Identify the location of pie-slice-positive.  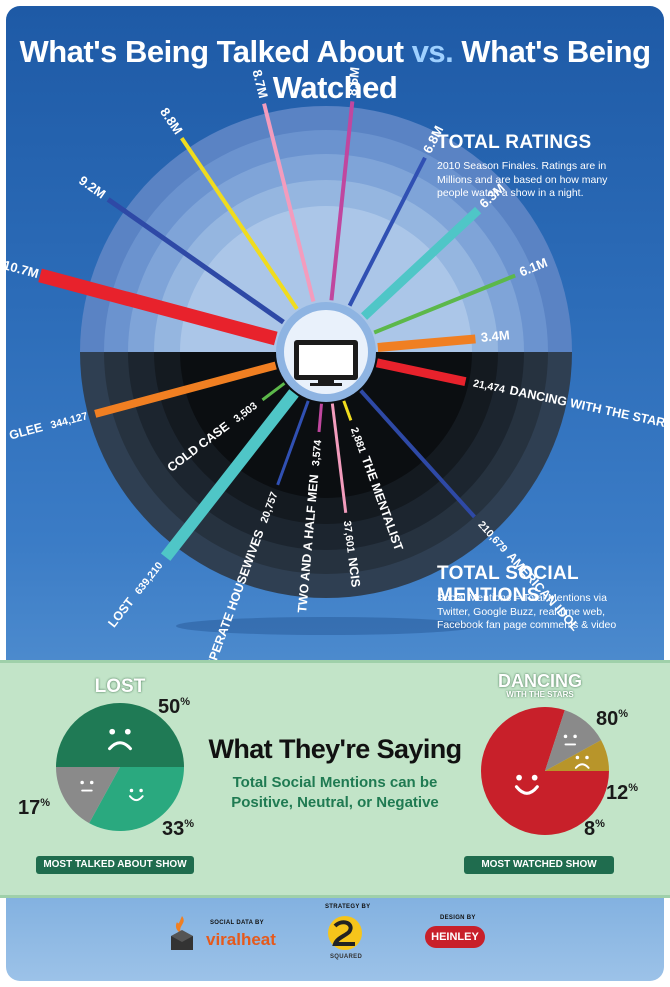
(136, 799).